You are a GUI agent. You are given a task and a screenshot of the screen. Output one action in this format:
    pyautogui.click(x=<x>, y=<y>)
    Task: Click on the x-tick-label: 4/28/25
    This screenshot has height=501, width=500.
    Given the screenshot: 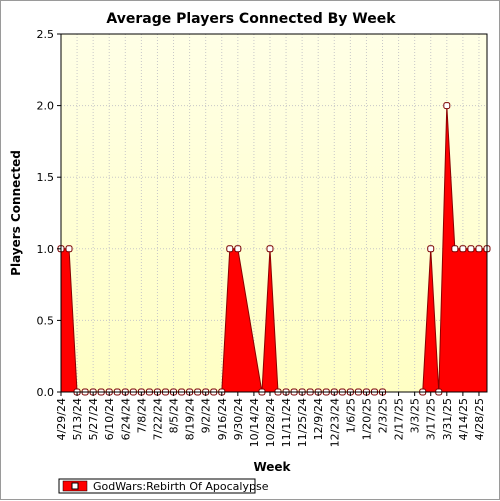 What is the action you would take?
    pyautogui.click(x=479, y=419)
    